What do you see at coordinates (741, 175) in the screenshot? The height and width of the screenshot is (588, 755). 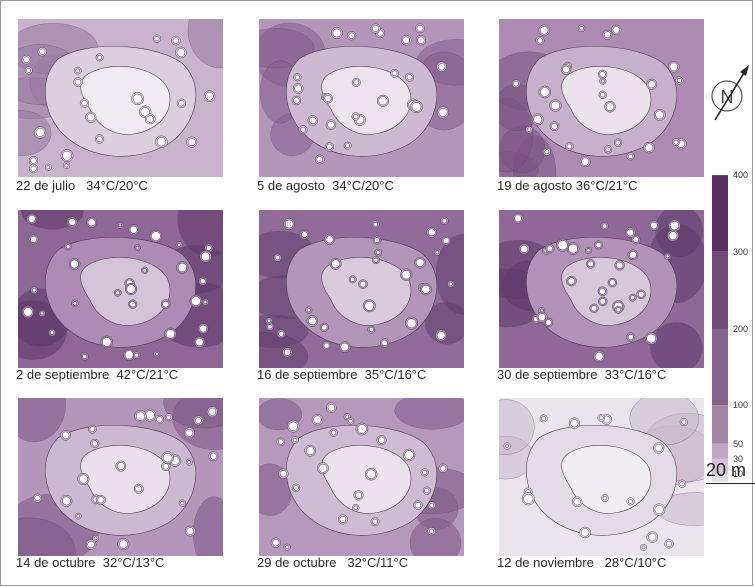 I see `legend-tick-label: 400` at bounding box center [741, 175].